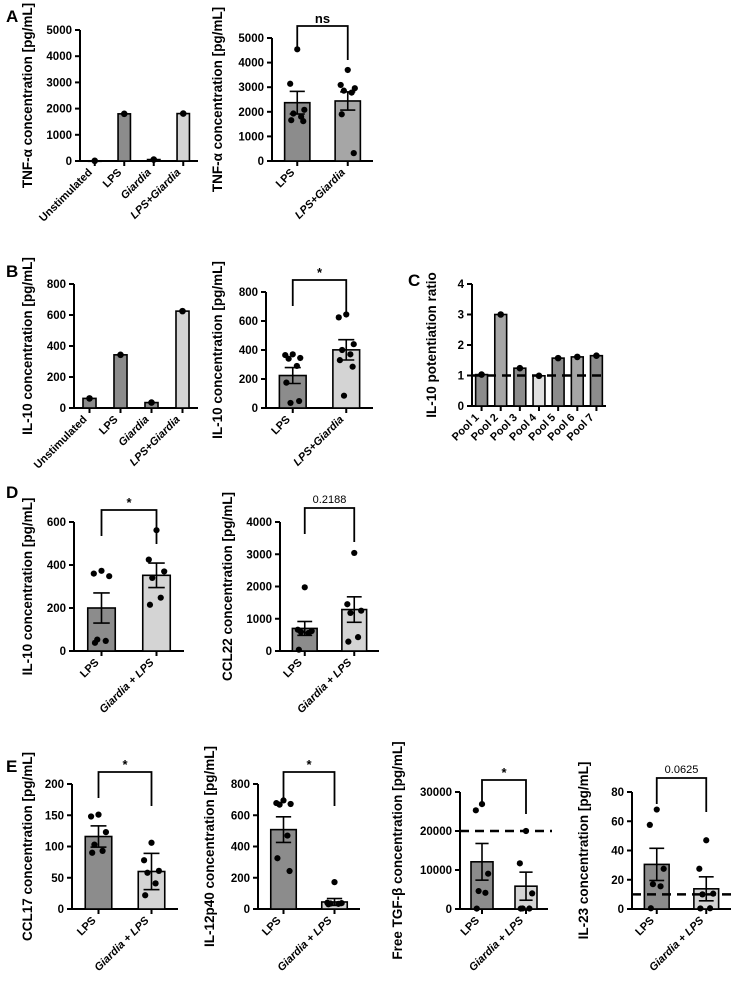  What do you see at coordinates (57, 879) in the screenshot?
I see `y-tick-label: 50` at bounding box center [57, 879].